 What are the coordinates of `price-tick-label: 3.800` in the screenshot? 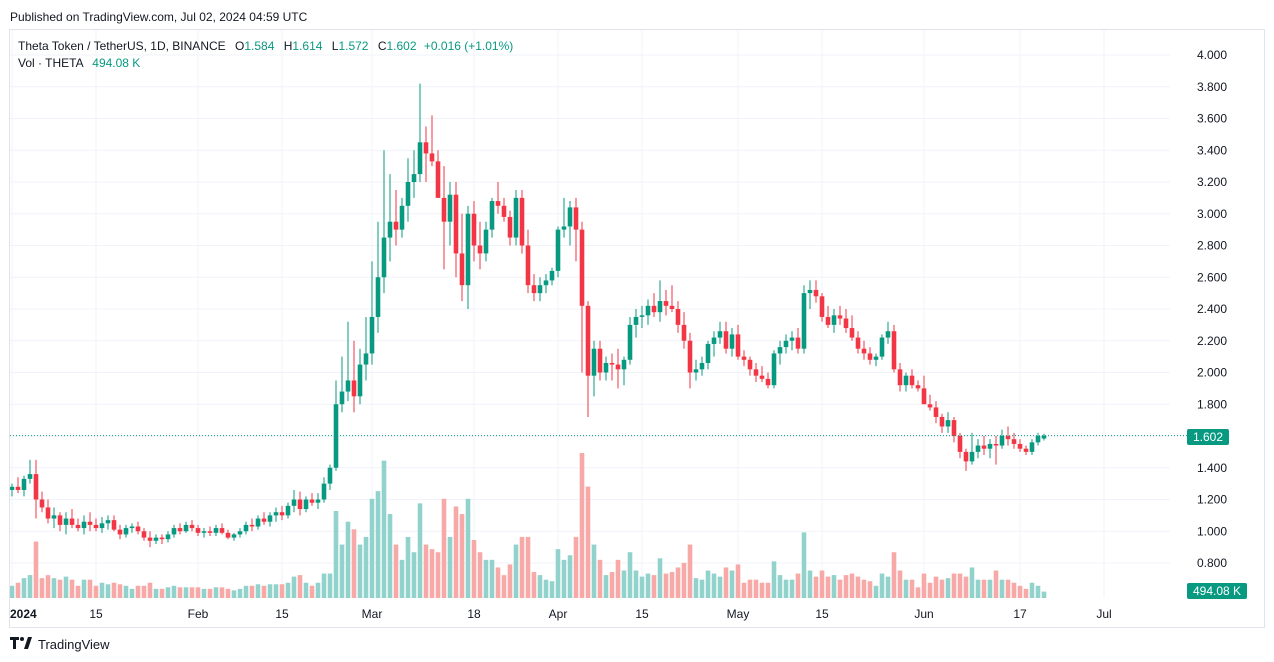 It's located at (1212, 87).